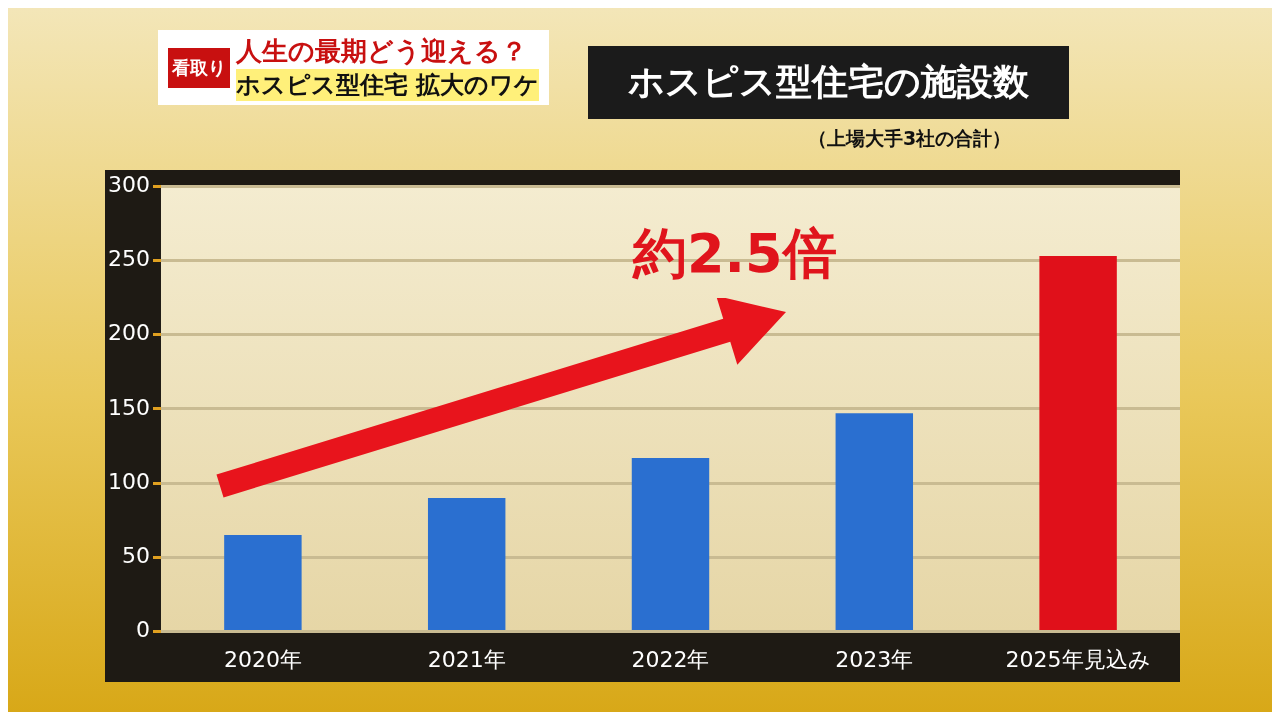 This screenshot has width=1280, height=720. What do you see at coordinates (128, 259) in the screenshot?
I see `y-tick-label: 250` at bounding box center [128, 259].